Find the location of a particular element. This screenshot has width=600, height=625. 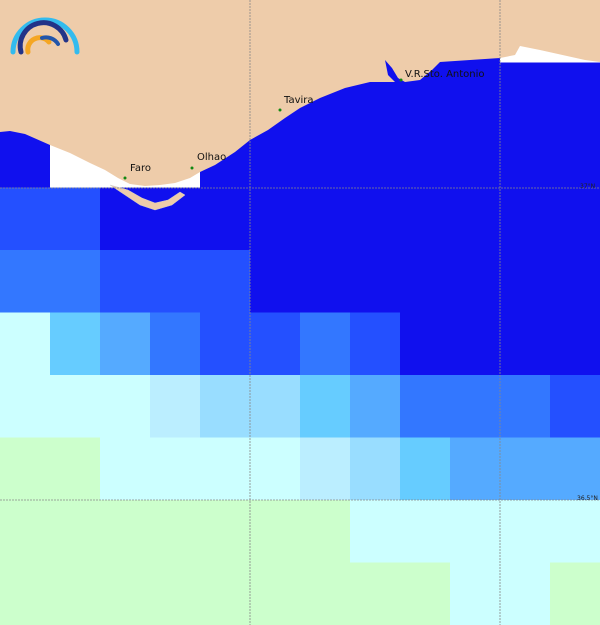

city-marker-faro is located at coordinates (125, 178).